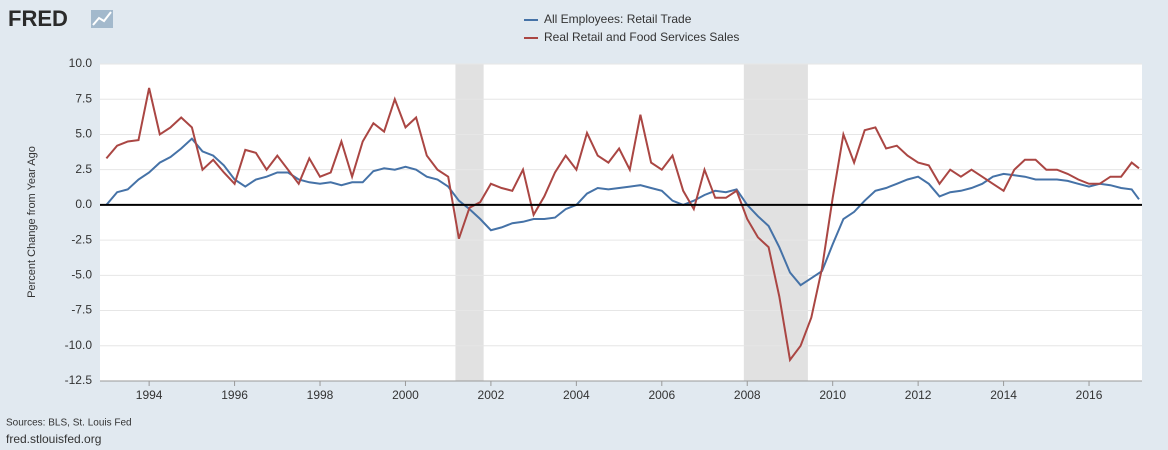 The image size is (1168, 450). Describe the element at coordinates (491, 395) in the screenshot. I see `x-tick-label: 2002` at that location.